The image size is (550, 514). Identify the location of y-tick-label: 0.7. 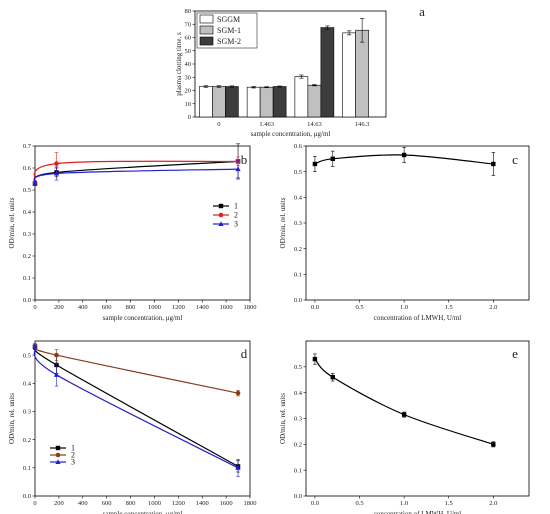
(27, 146).